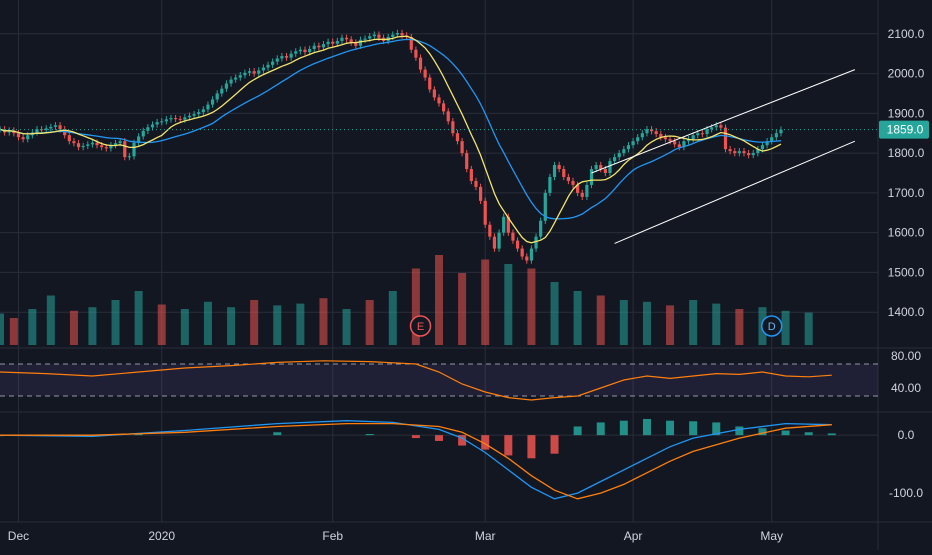 This screenshot has height=555, width=932. What do you see at coordinates (906, 272) in the screenshot?
I see `price-tick-label: 1500.0` at bounding box center [906, 272].